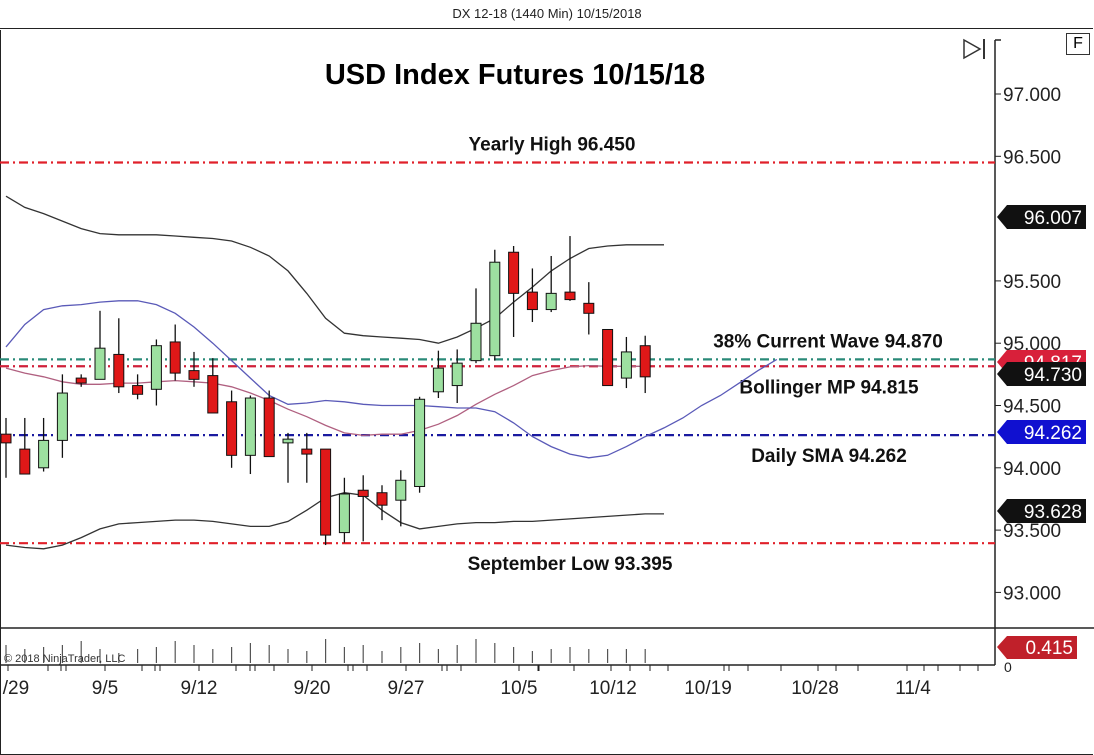  I want to click on y-tick-label: 95.000, so click(1032, 344).